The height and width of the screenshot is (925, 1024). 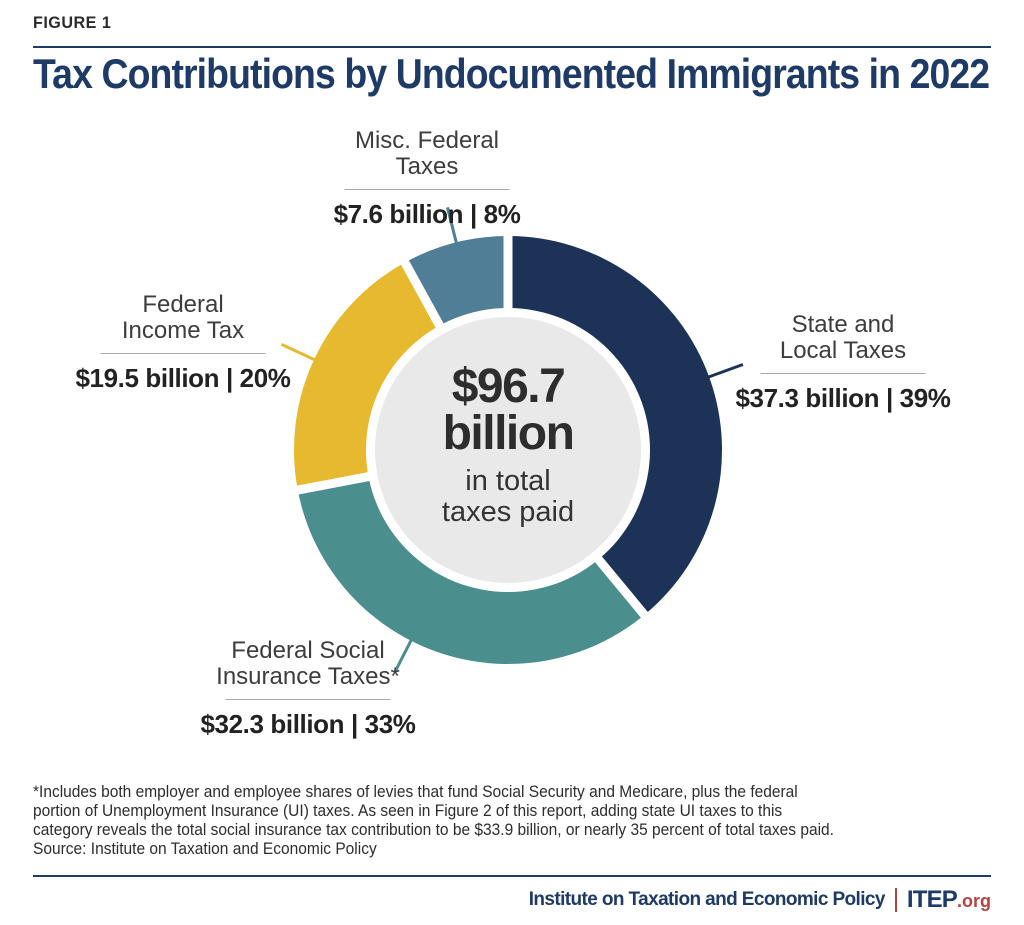 I want to click on total-caption: in total taxes paid, so click(x=508, y=496).